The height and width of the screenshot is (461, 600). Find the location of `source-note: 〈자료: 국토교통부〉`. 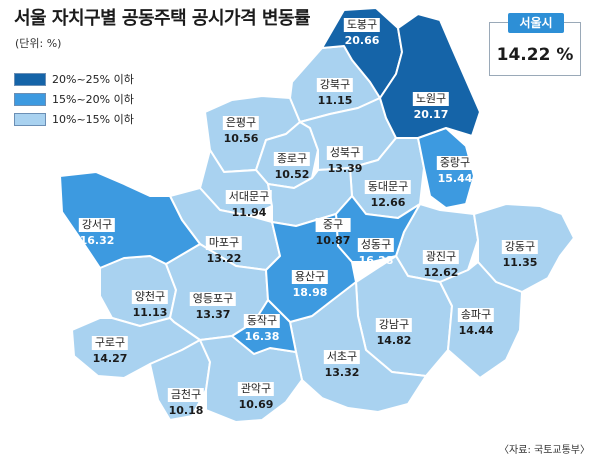

source-note: 〈자료: 국토교통부〉 is located at coordinates (544, 450).